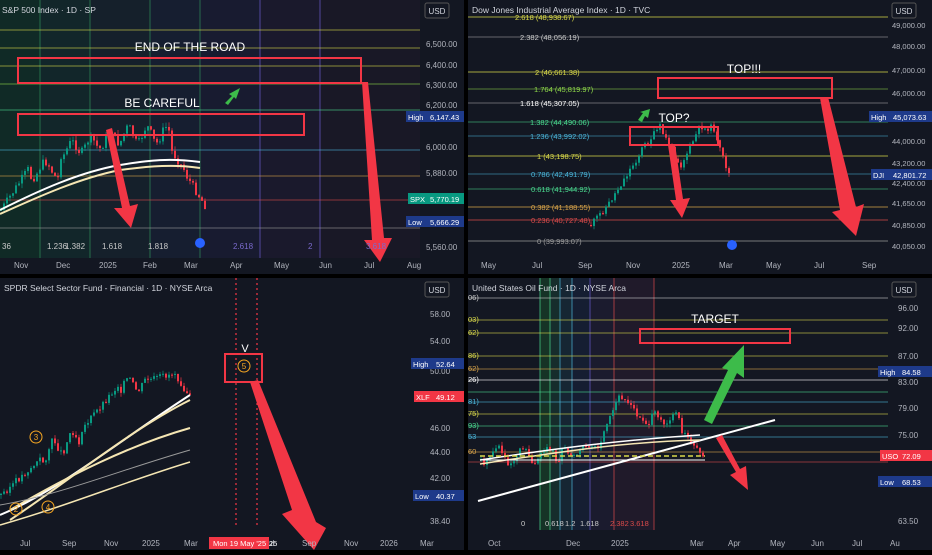 Image resolution: width=932 pixels, height=555 pixels. I want to click on spx-x-tick: Aug, so click(414, 265).